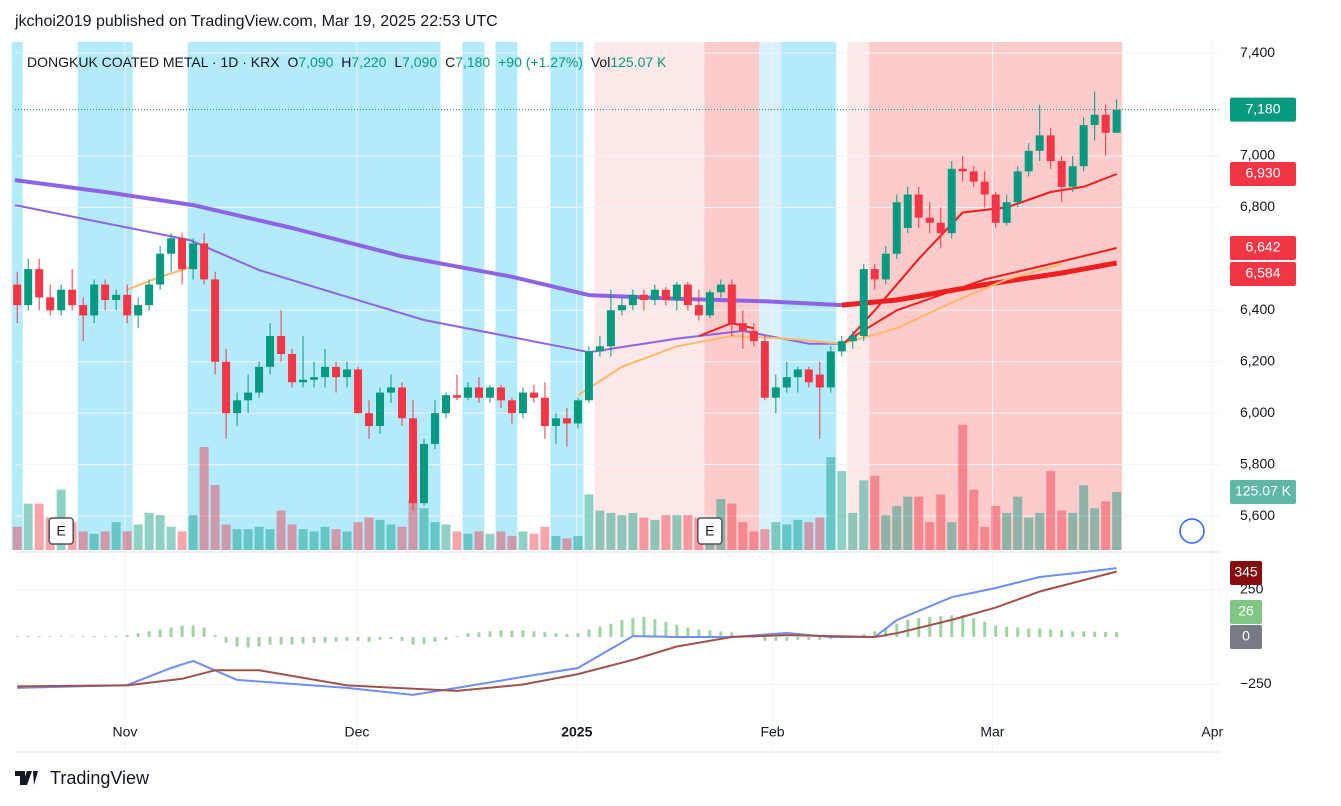 This screenshot has width=1341, height=806. Describe the element at coordinates (1257, 463) in the screenshot. I see `y-tick-label: 5,800` at that location.